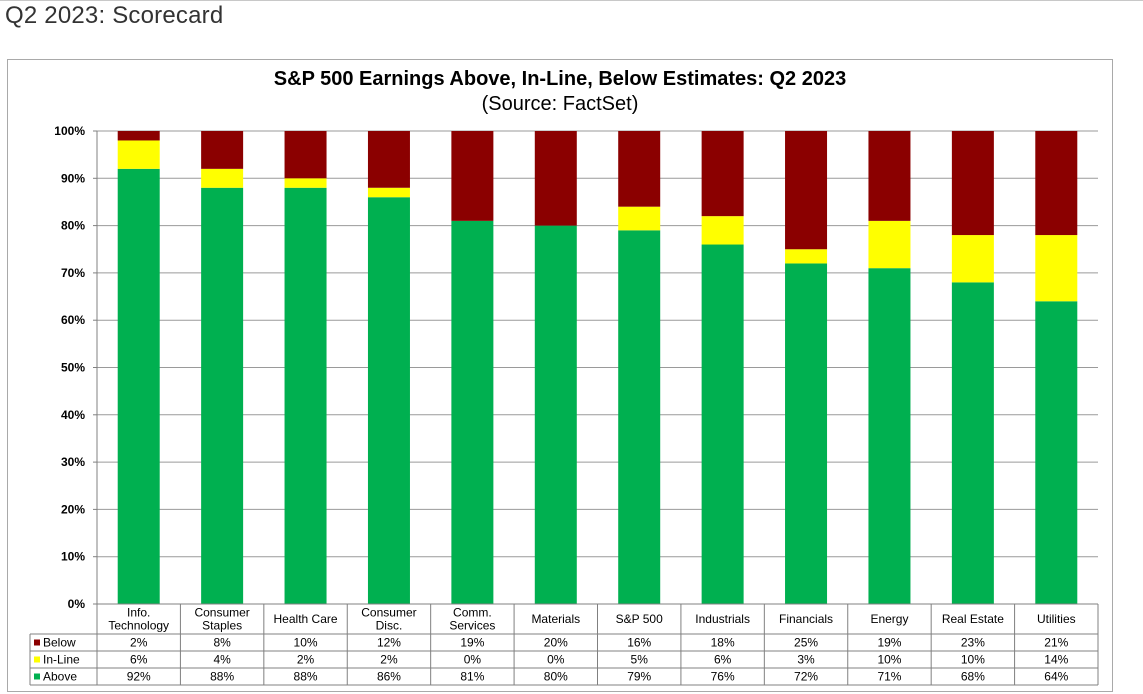 Image resolution: width=1143 pixels, height=694 pixels. I want to click on x-category-label: Info. Technology, so click(138, 619).